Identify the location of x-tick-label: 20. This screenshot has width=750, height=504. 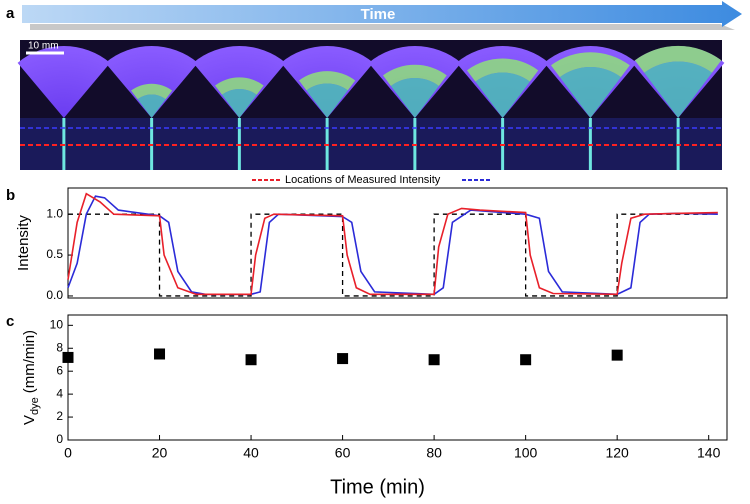
(160, 453).